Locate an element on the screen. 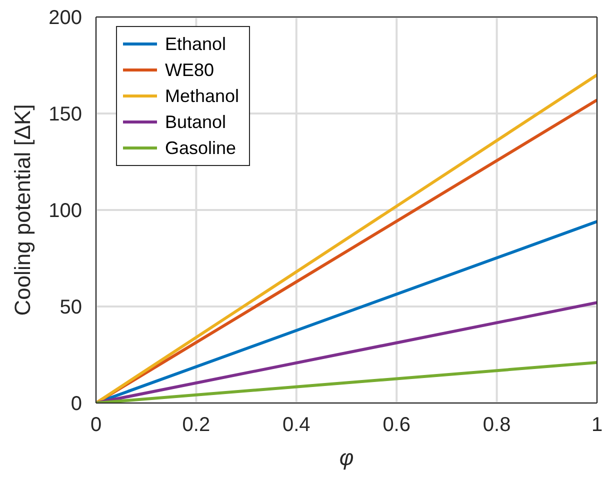 This screenshot has height=483, width=616. legend-label: Methanol is located at coordinates (202, 96).